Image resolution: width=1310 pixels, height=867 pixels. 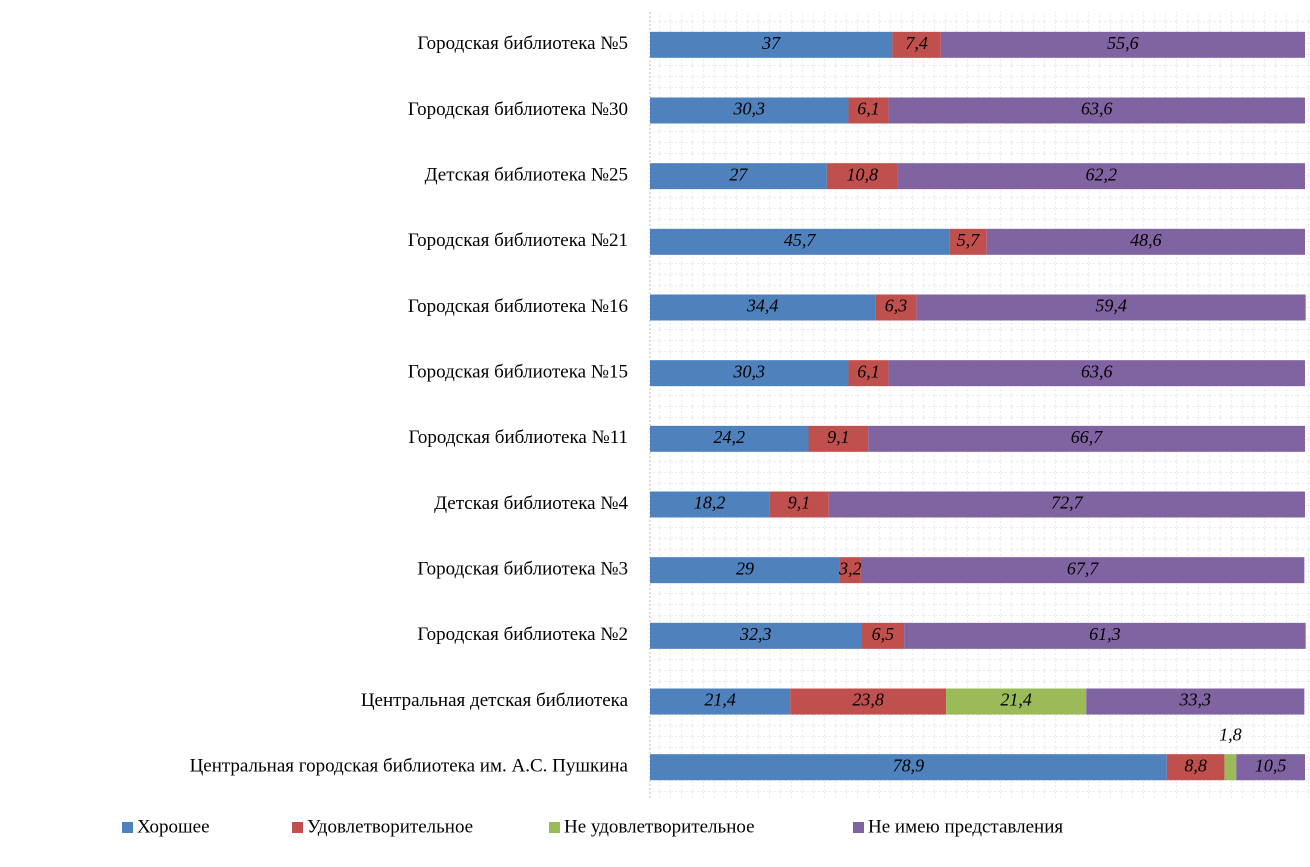 I want to click on value-label: 48,6, so click(x=1146, y=240).